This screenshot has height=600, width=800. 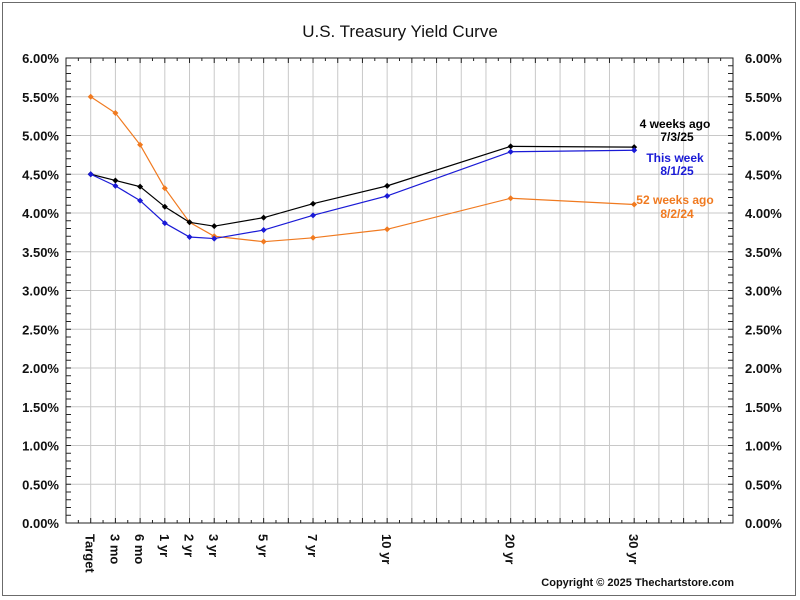 What do you see at coordinates (40, 174) in the screenshot?
I see `y-tick-label-left: 4.50%` at bounding box center [40, 174].